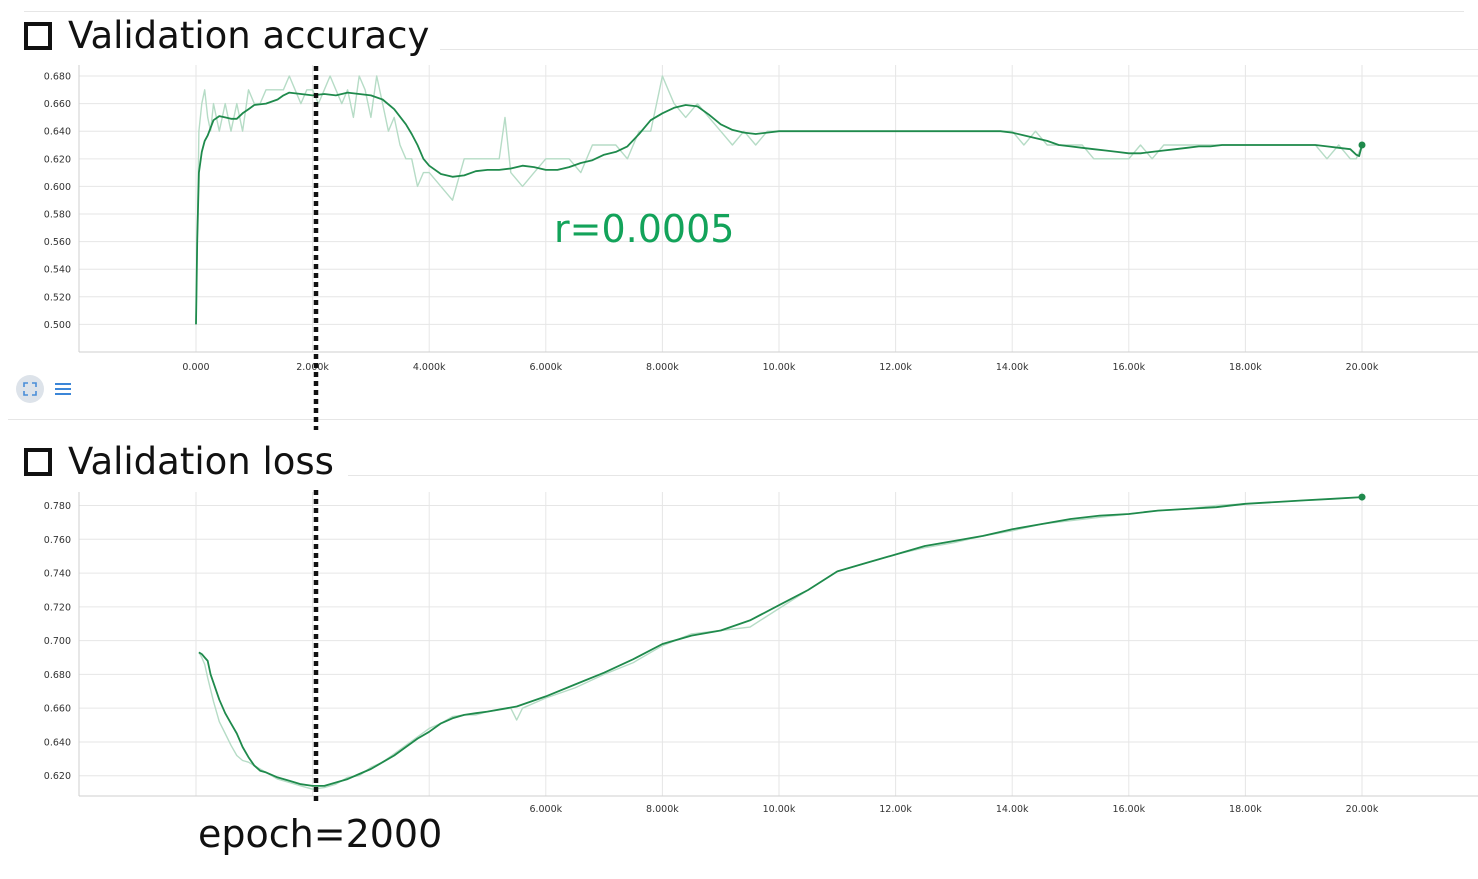 The image size is (1478, 879). Describe the element at coordinates (429, 367) in the screenshot. I see `x-tick-label: 4.000k` at that location.